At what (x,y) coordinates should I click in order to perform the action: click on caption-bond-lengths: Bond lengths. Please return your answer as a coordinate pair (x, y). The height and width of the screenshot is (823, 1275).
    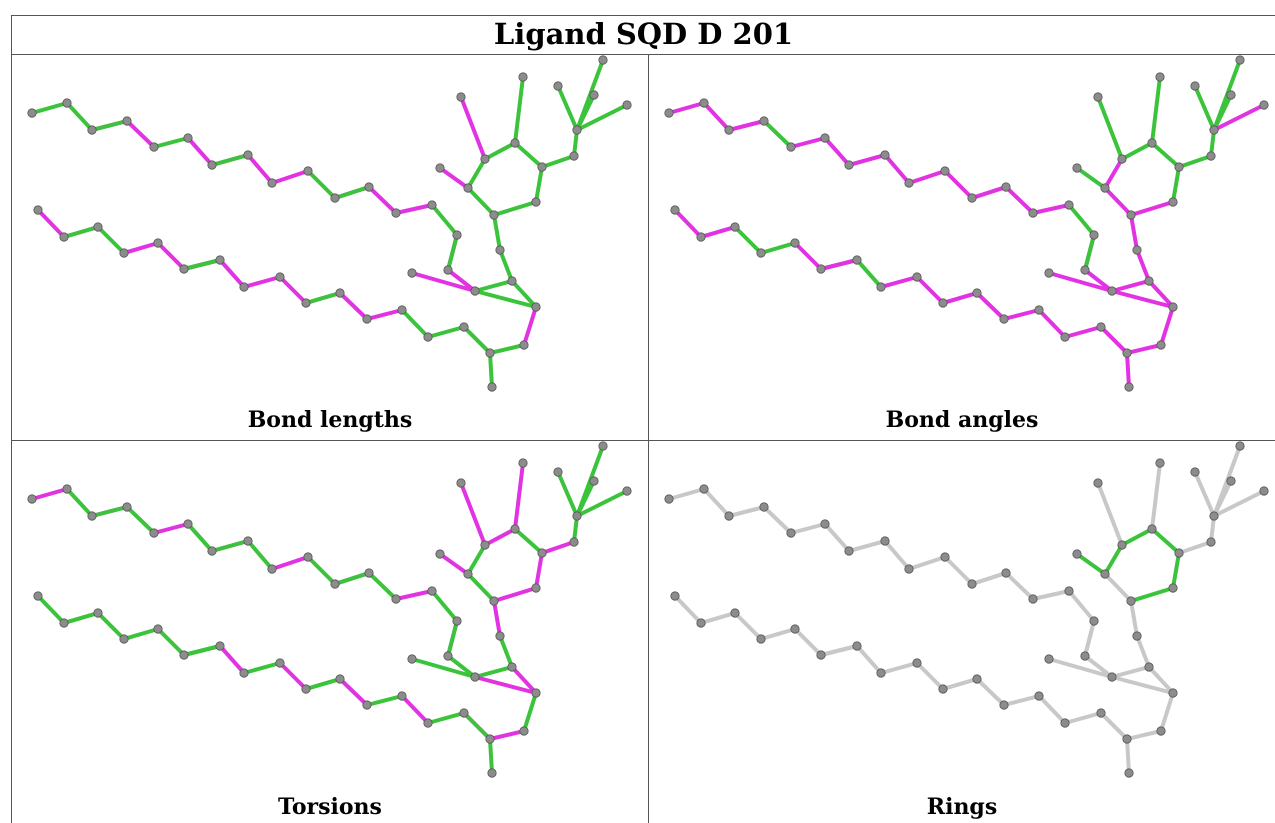
    Looking at the image, I should click on (330, 420).